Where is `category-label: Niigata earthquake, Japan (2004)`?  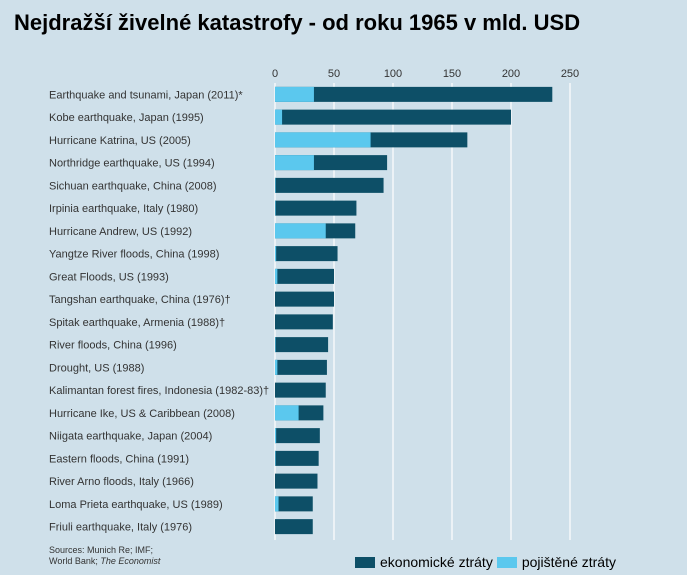
category-label: Niigata earthquake, Japan (2004) is located at coordinates (130, 437).